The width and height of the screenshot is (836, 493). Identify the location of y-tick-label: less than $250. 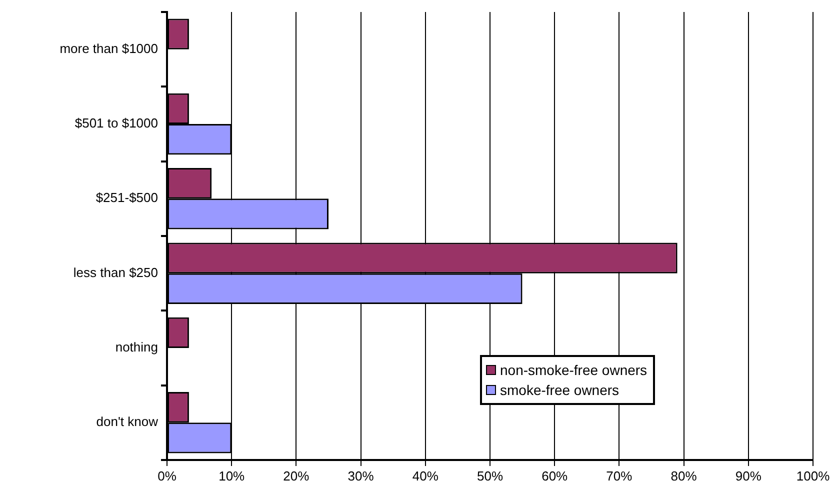
(115, 272).